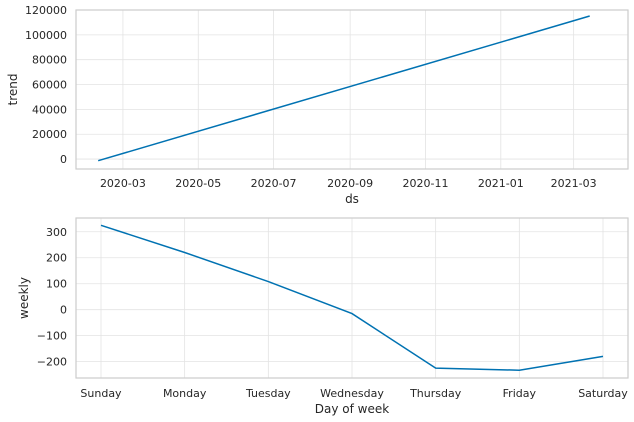 This screenshot has width=634, height=422. Describe the element at coordinates (56, 258) in the screenshot. I see `y-tick-label: 200` at that location.